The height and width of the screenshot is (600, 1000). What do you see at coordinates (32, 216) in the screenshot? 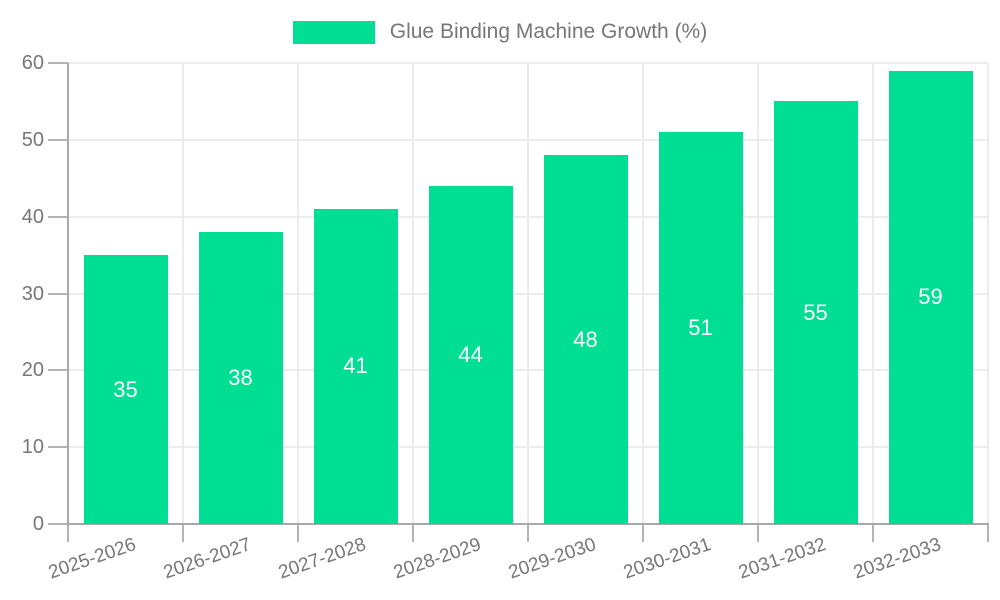
I see `y-tick-label: 40` at bounding box center [32, 216].